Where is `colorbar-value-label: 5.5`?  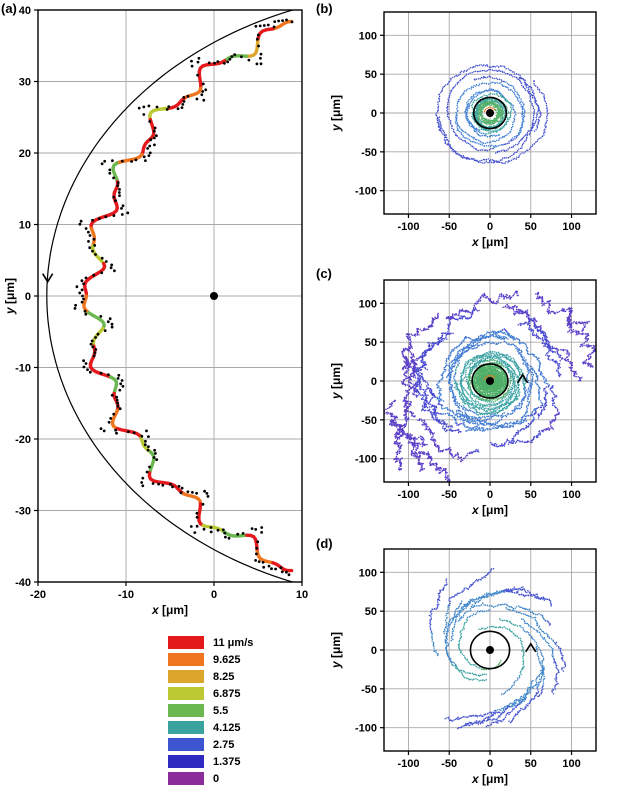 colorbar-value-label: 5.5 is located at coordinates (221, 710).